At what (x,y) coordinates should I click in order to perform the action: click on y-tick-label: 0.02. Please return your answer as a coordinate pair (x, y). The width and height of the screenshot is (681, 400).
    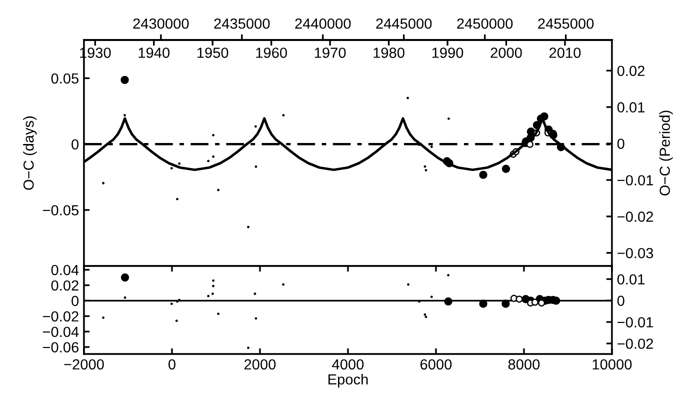
    Looking at the image, I should click on (64, 285).